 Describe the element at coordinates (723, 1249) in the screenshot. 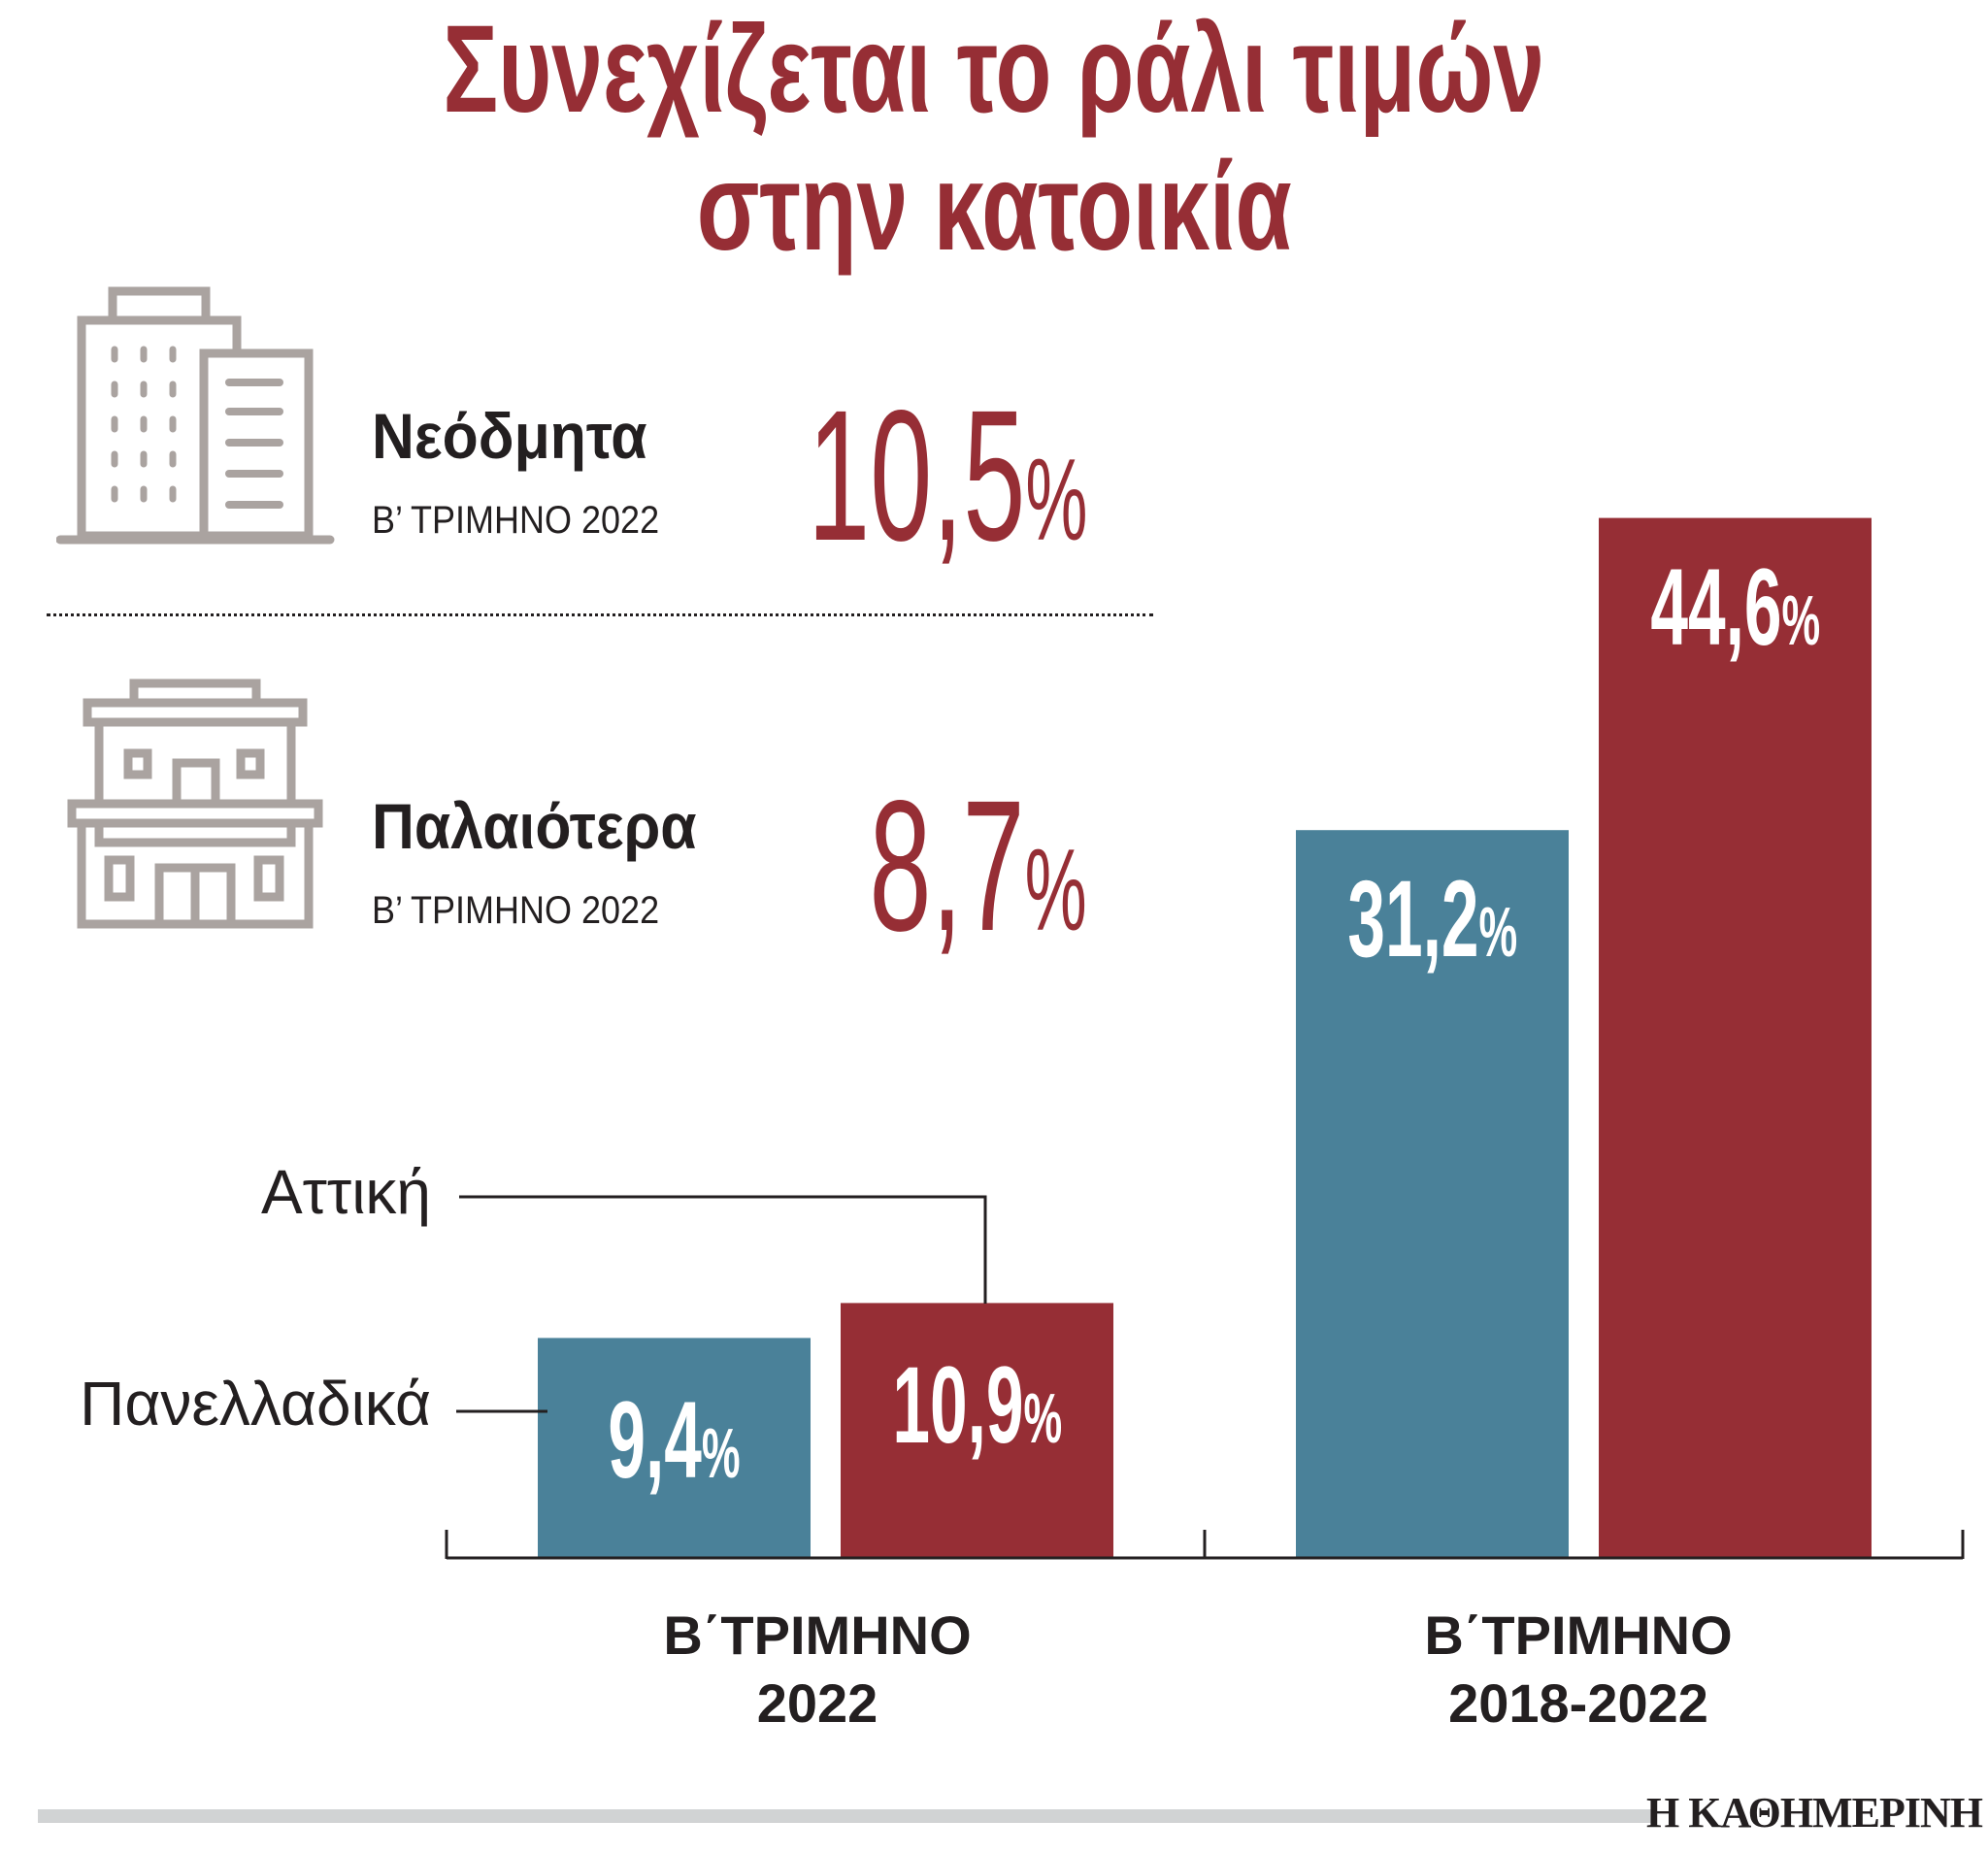

I see `attica-callout-line` at that location.